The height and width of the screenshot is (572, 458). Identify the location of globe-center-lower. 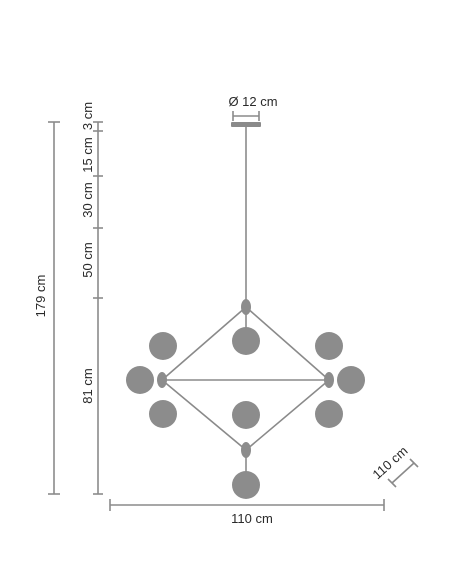
(246, 415).